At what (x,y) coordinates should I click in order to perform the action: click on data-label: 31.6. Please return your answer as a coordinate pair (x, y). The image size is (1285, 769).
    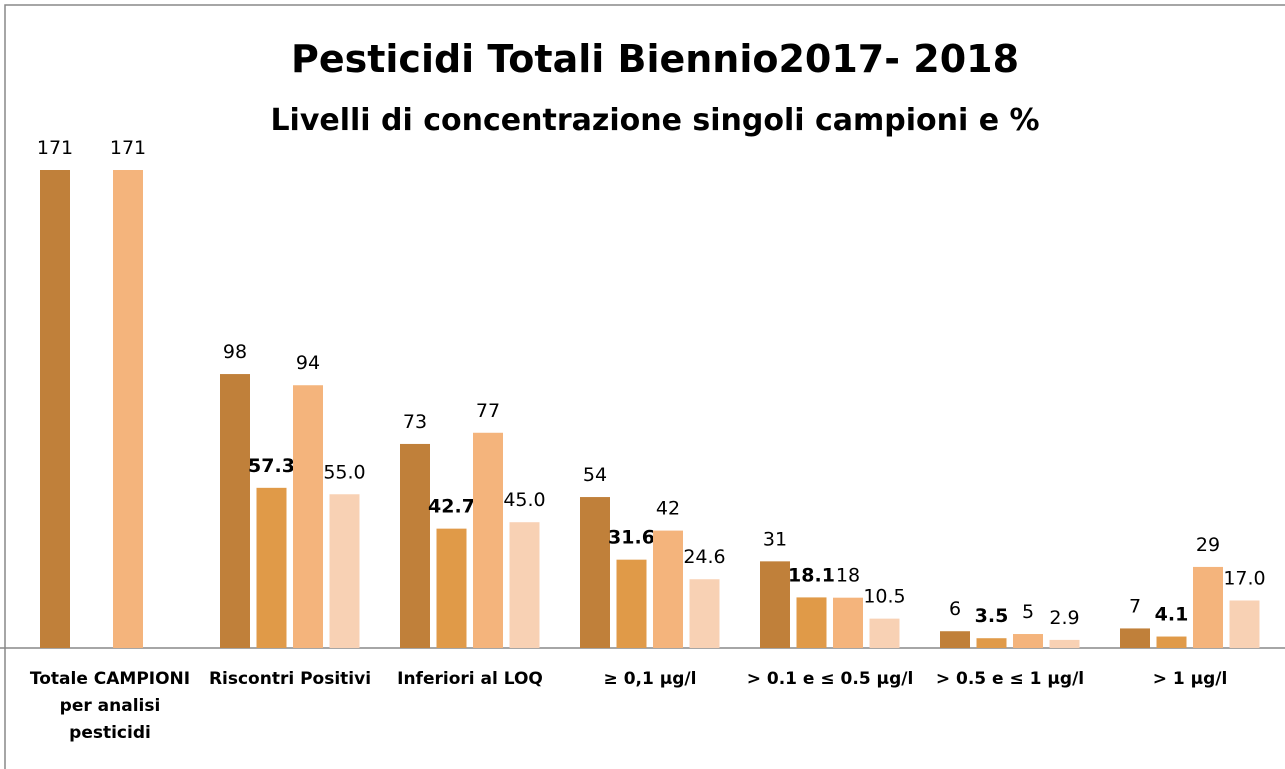
    Looking at the image, I should click on (631, 538).